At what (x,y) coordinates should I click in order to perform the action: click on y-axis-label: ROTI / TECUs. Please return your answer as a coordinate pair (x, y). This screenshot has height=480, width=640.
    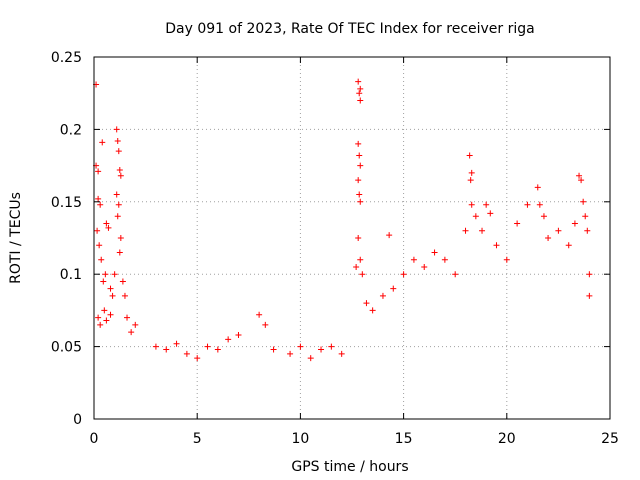
    Looking at the image, I should click on (16, 238).